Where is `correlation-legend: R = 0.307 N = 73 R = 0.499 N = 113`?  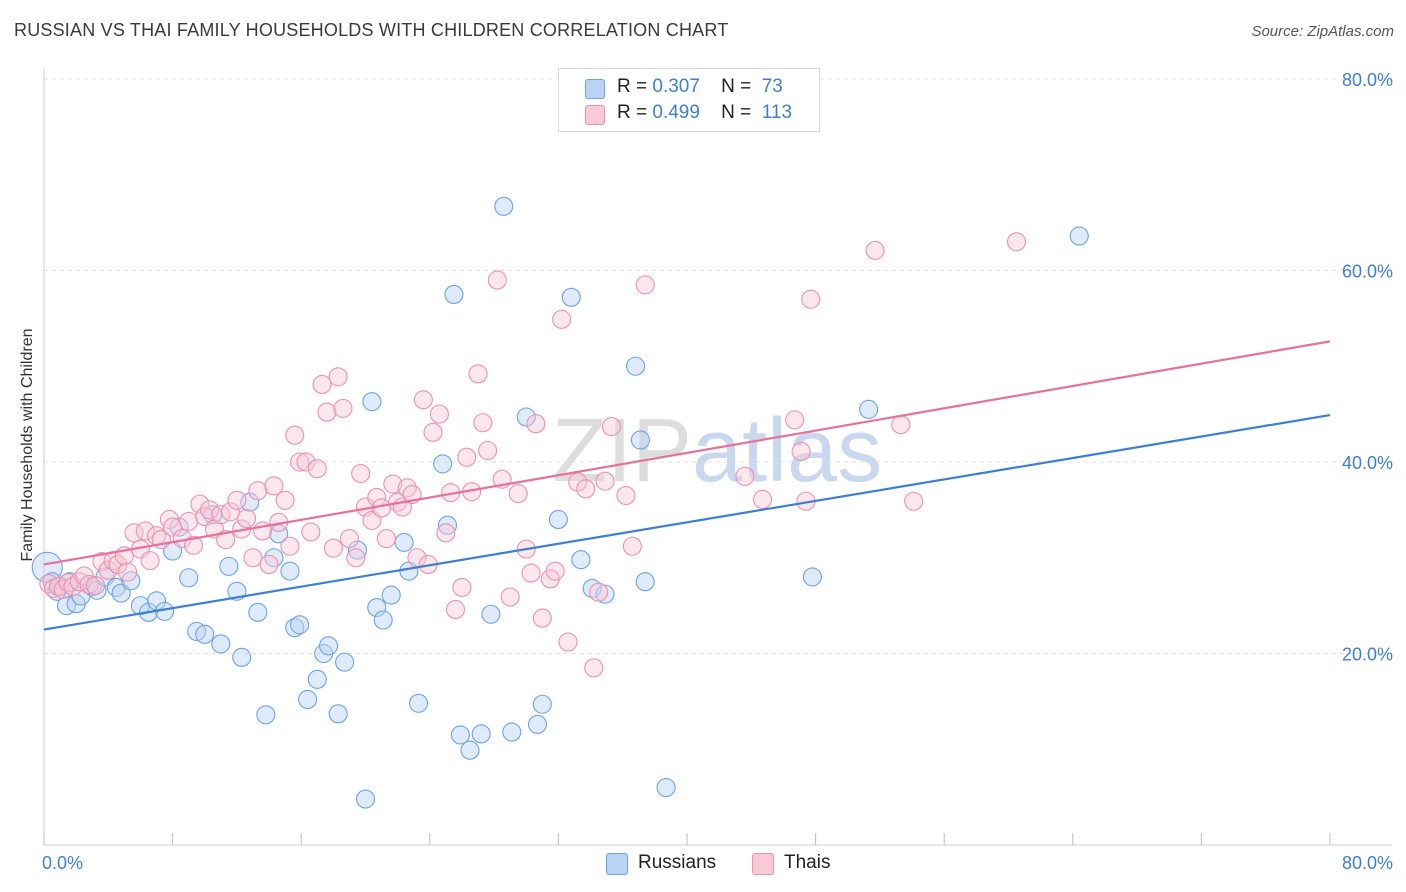 correlation-legend: R = 0.307 N = 73 R = 0.499 N = 113 is located at coordinates (689, 100).